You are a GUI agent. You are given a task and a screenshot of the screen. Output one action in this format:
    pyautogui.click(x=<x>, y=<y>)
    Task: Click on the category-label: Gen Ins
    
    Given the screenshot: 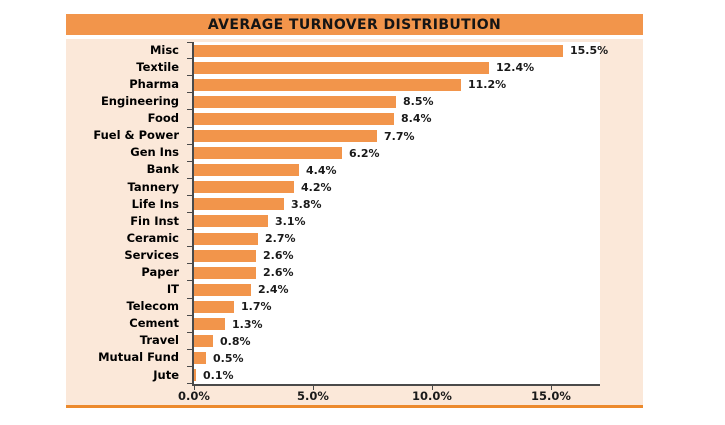 What is the action you would take?
    pyautogui.click(x=154, y=152)
    